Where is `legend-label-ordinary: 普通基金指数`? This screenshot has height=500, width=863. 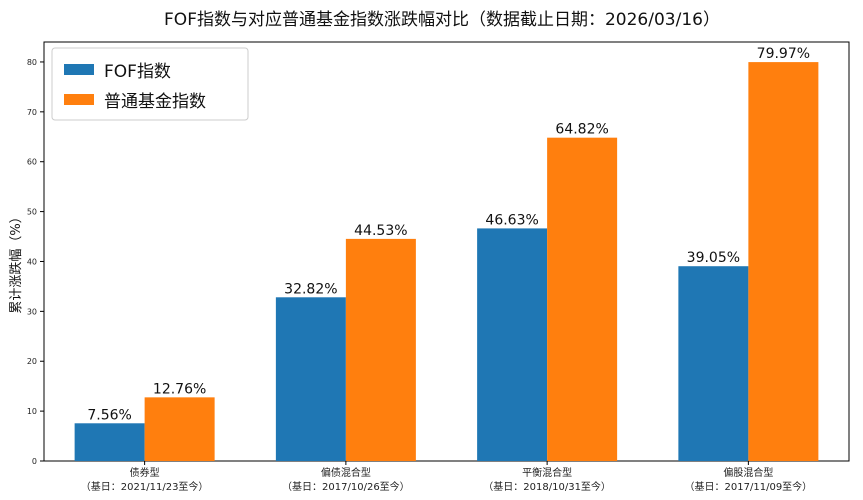 legend-label-ordinary: 普通基金指数 is located at coordinates (155, 102).